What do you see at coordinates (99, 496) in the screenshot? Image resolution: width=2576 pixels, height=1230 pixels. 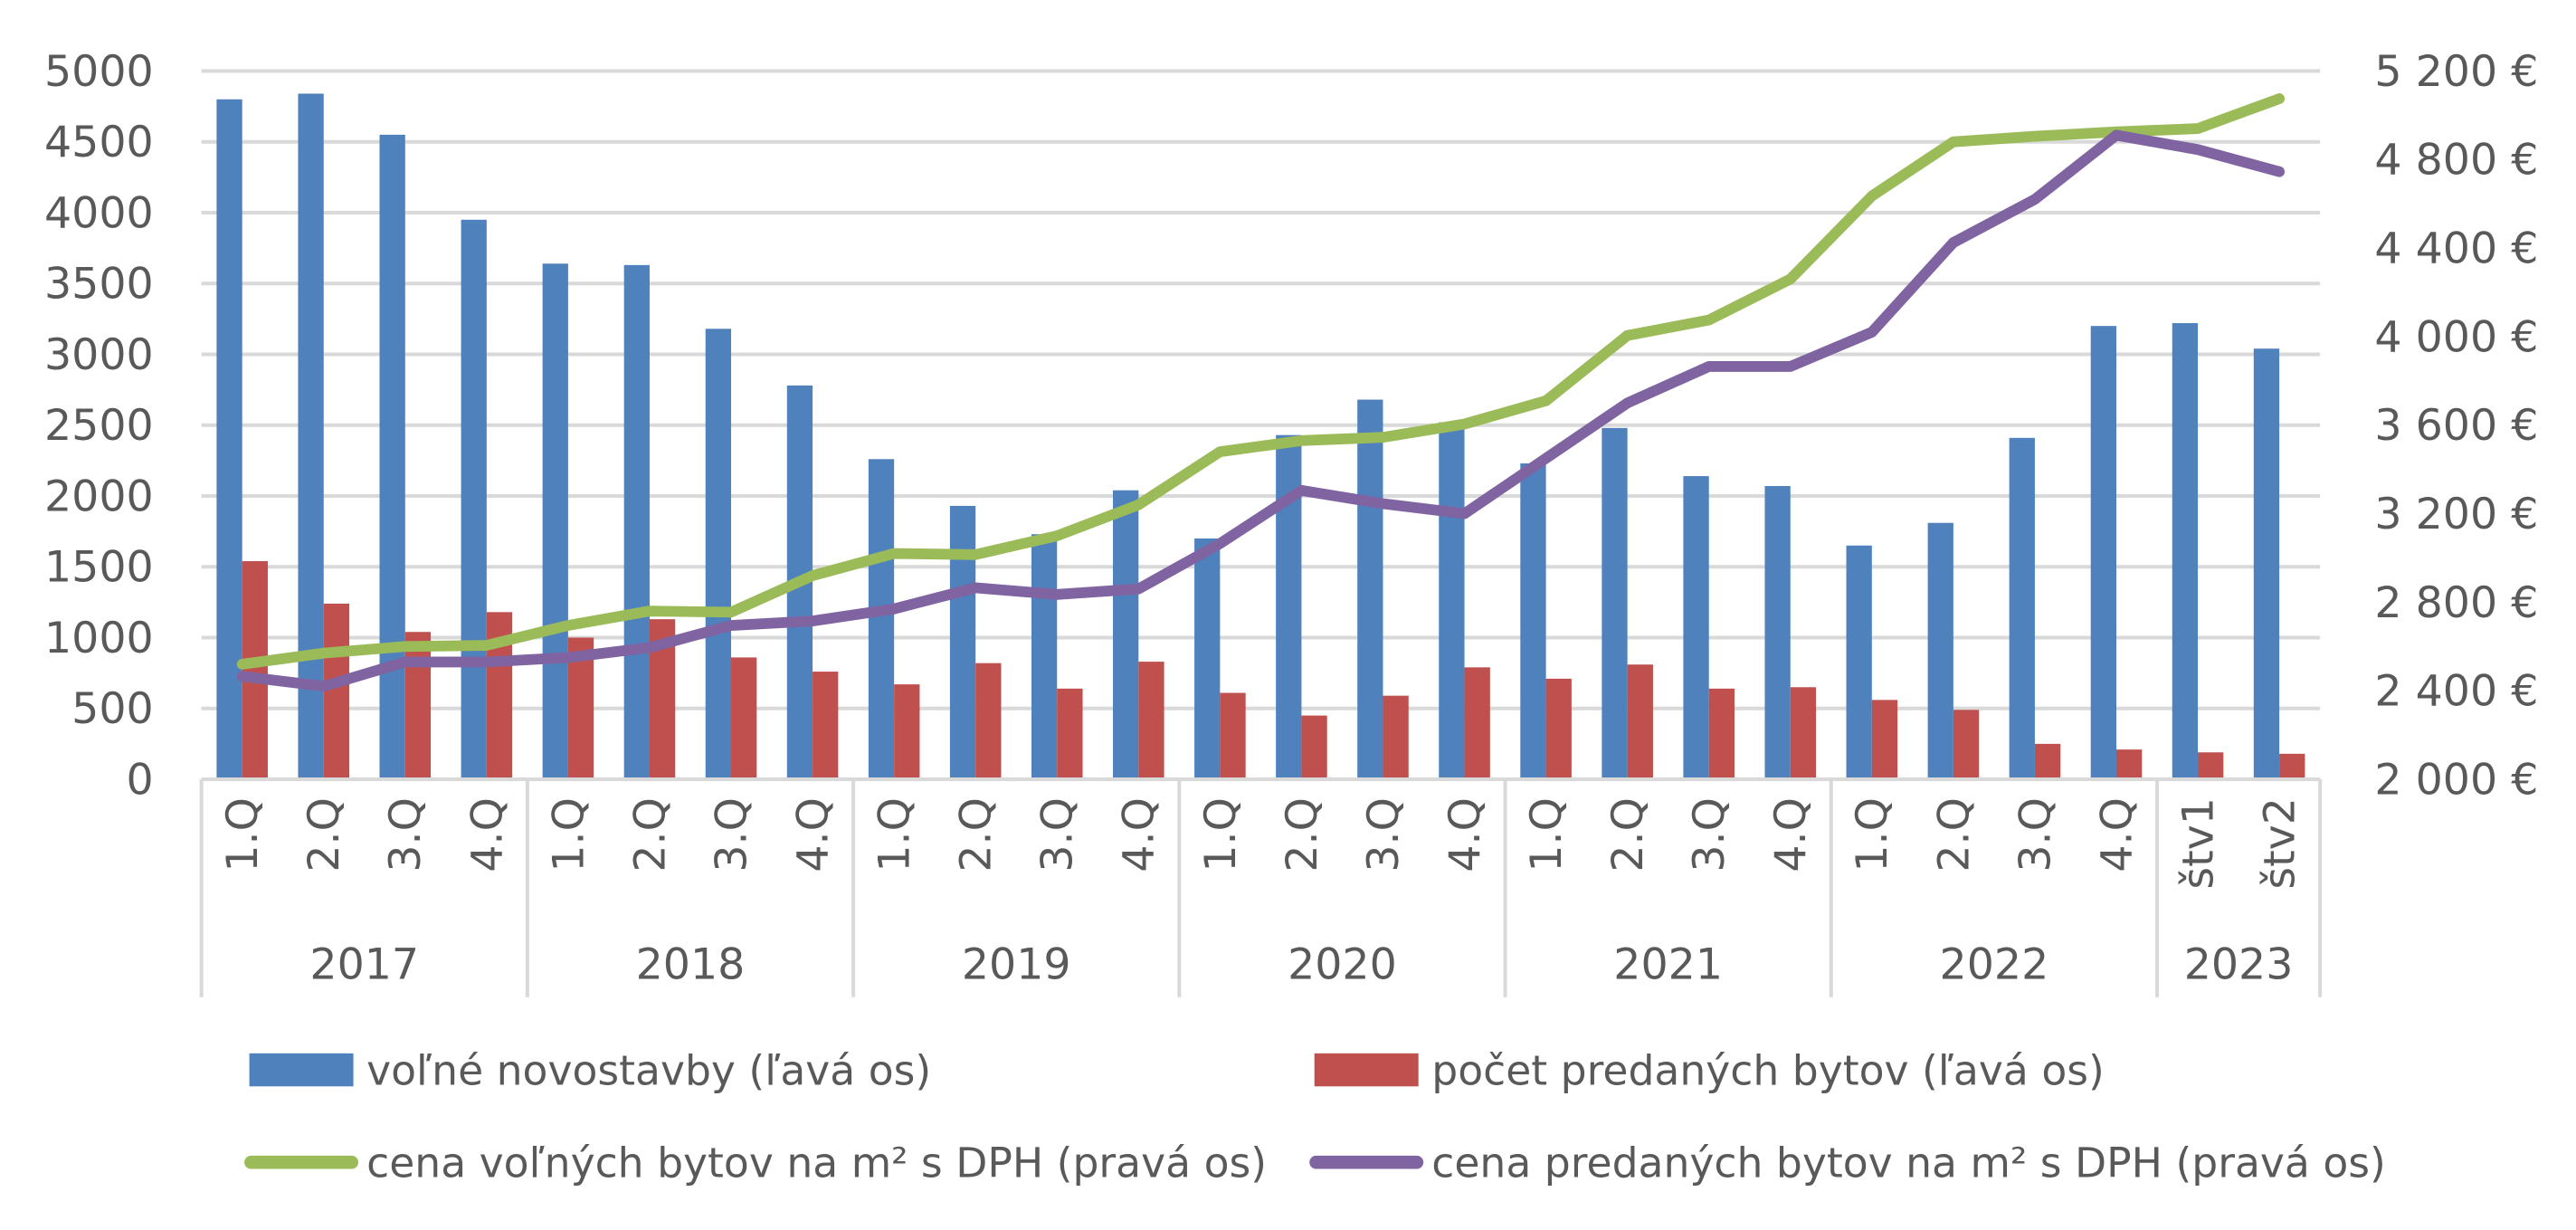 I see `left-tick-label: 2000` at bounding box center [99, 496].